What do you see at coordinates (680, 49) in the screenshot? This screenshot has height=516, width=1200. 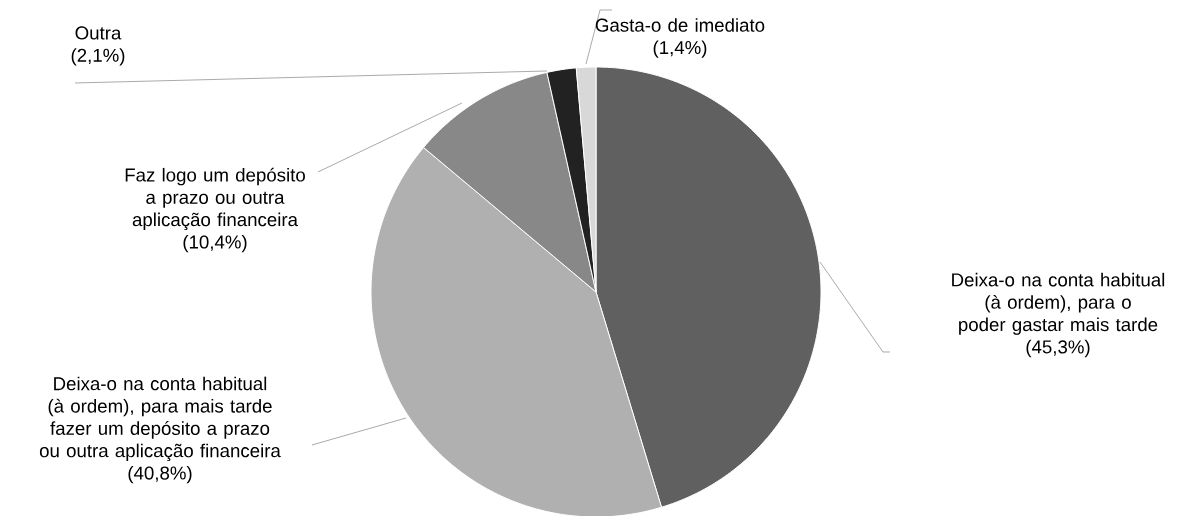 I see `data-label: (1,4%)` at bounding box center [680, 49].